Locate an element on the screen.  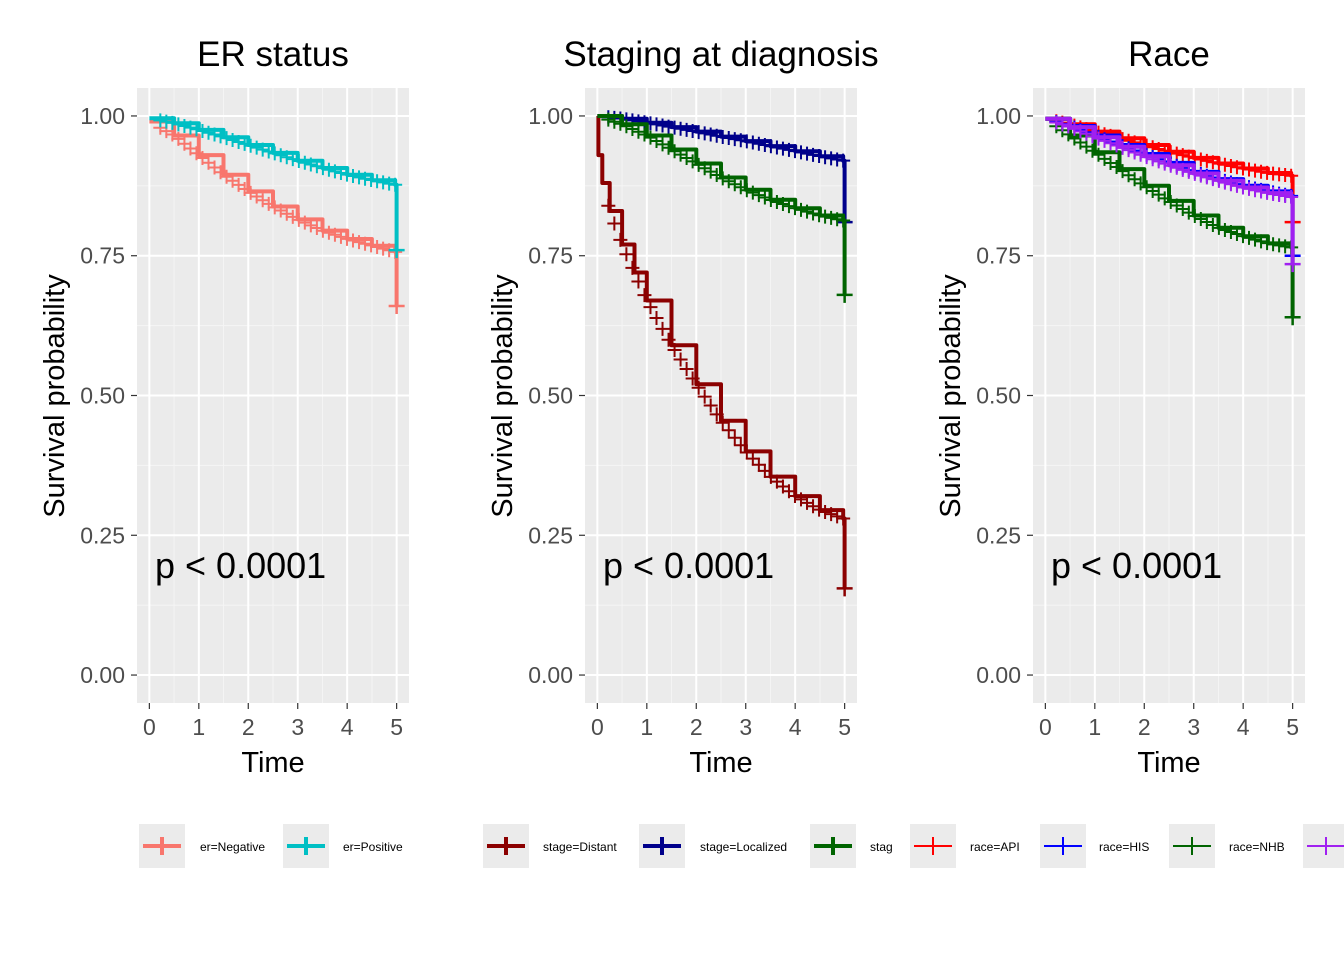
chart-title: Race is located at coordinates (1169, 54).